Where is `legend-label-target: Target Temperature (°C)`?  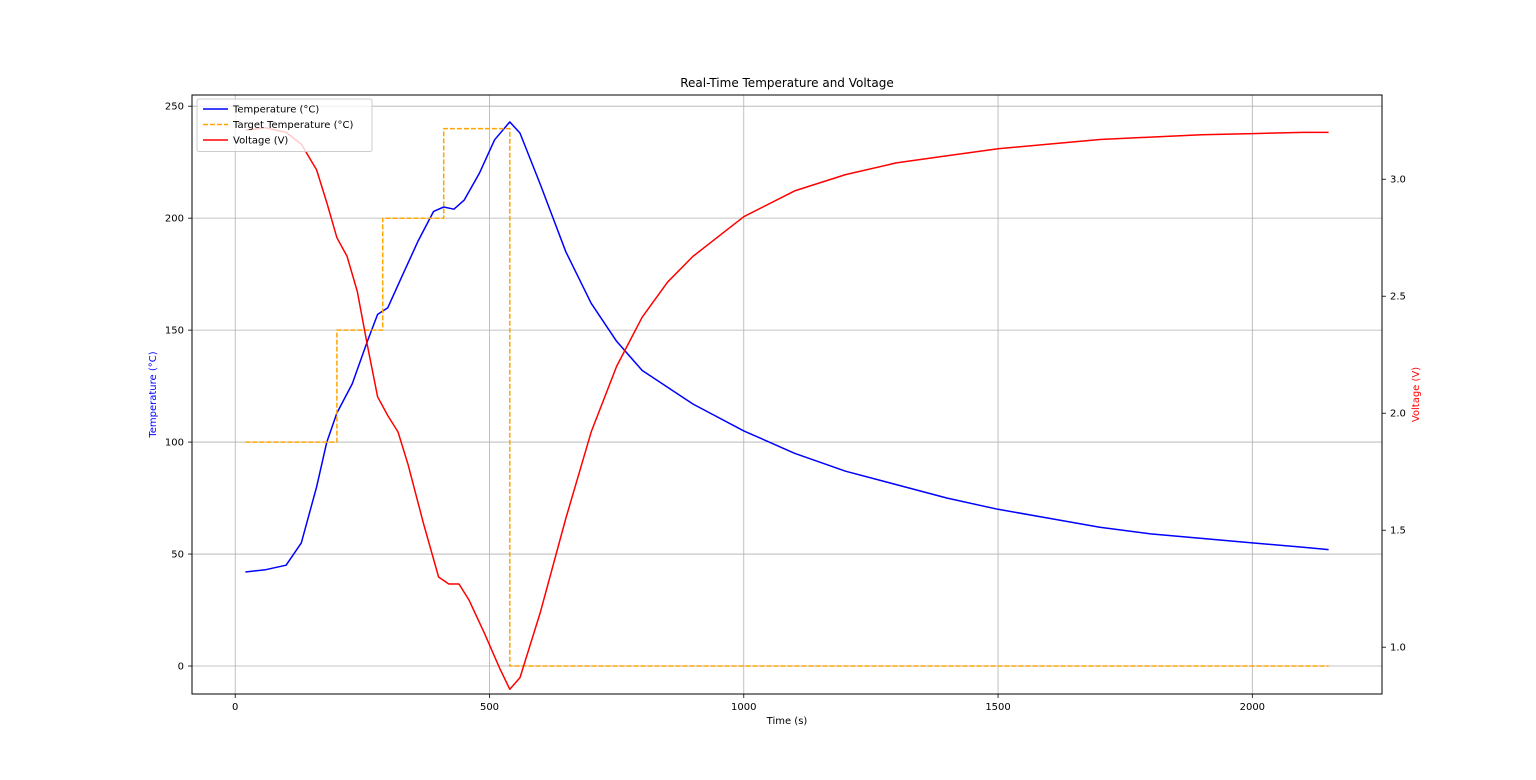
legend-label-target: Target Temperature (°C) is located at coordinates (293, 125).